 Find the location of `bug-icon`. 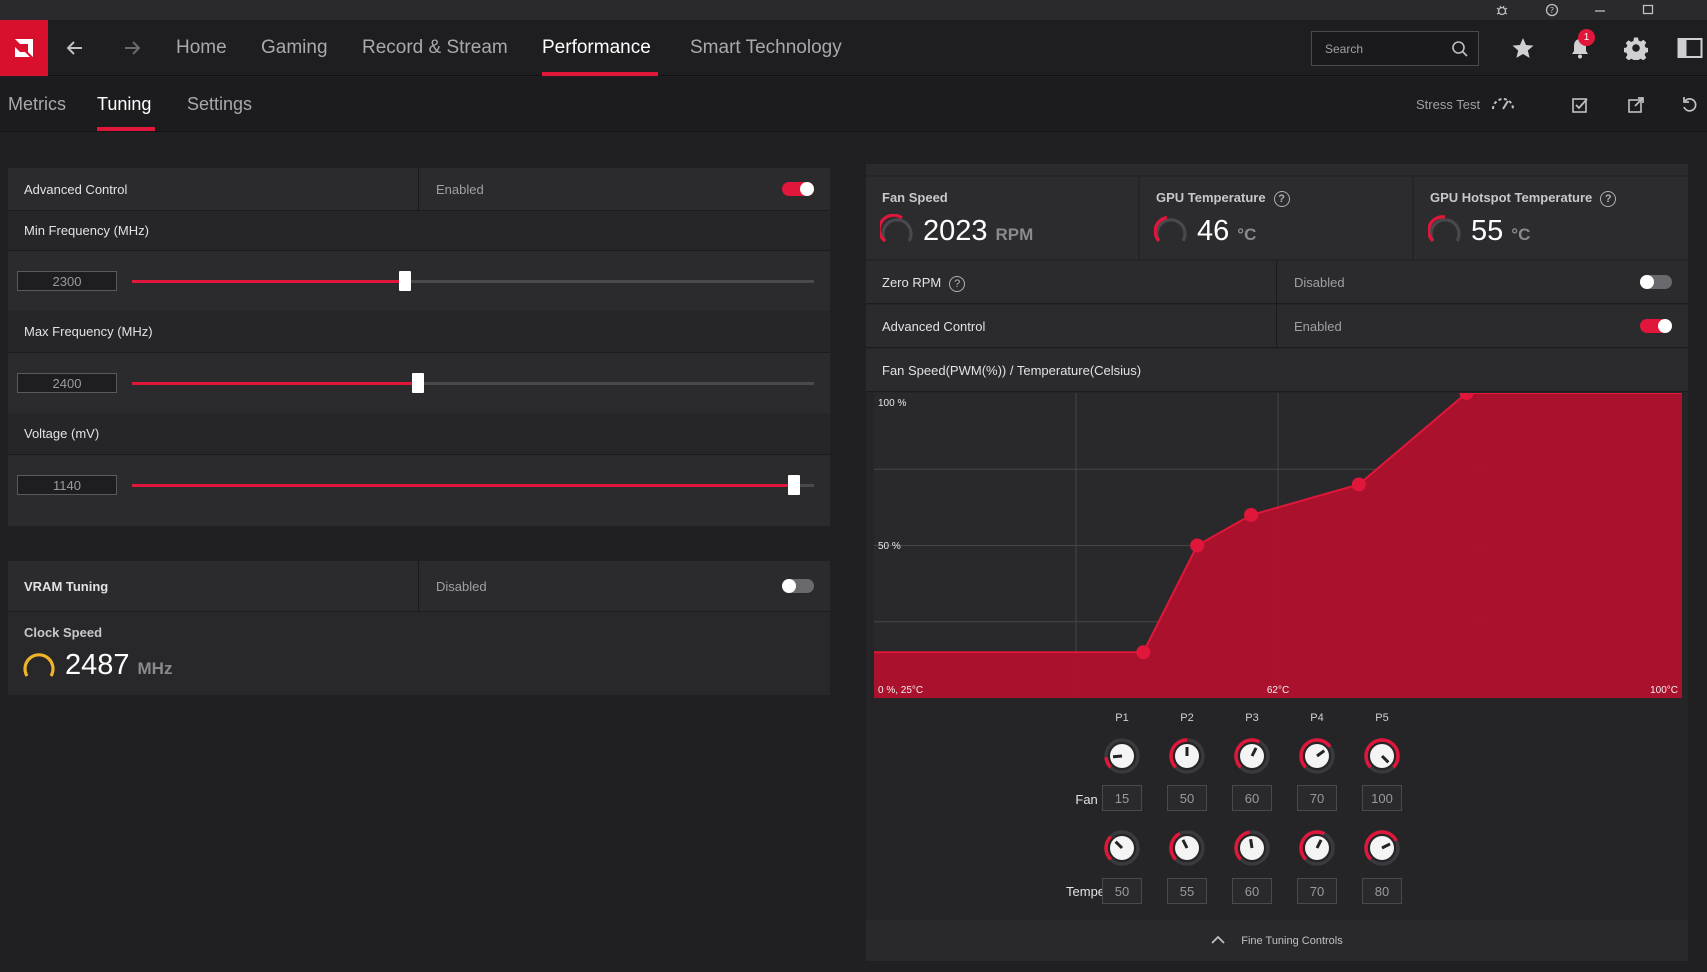

bug-icon is located at coordinates (1502, 10).